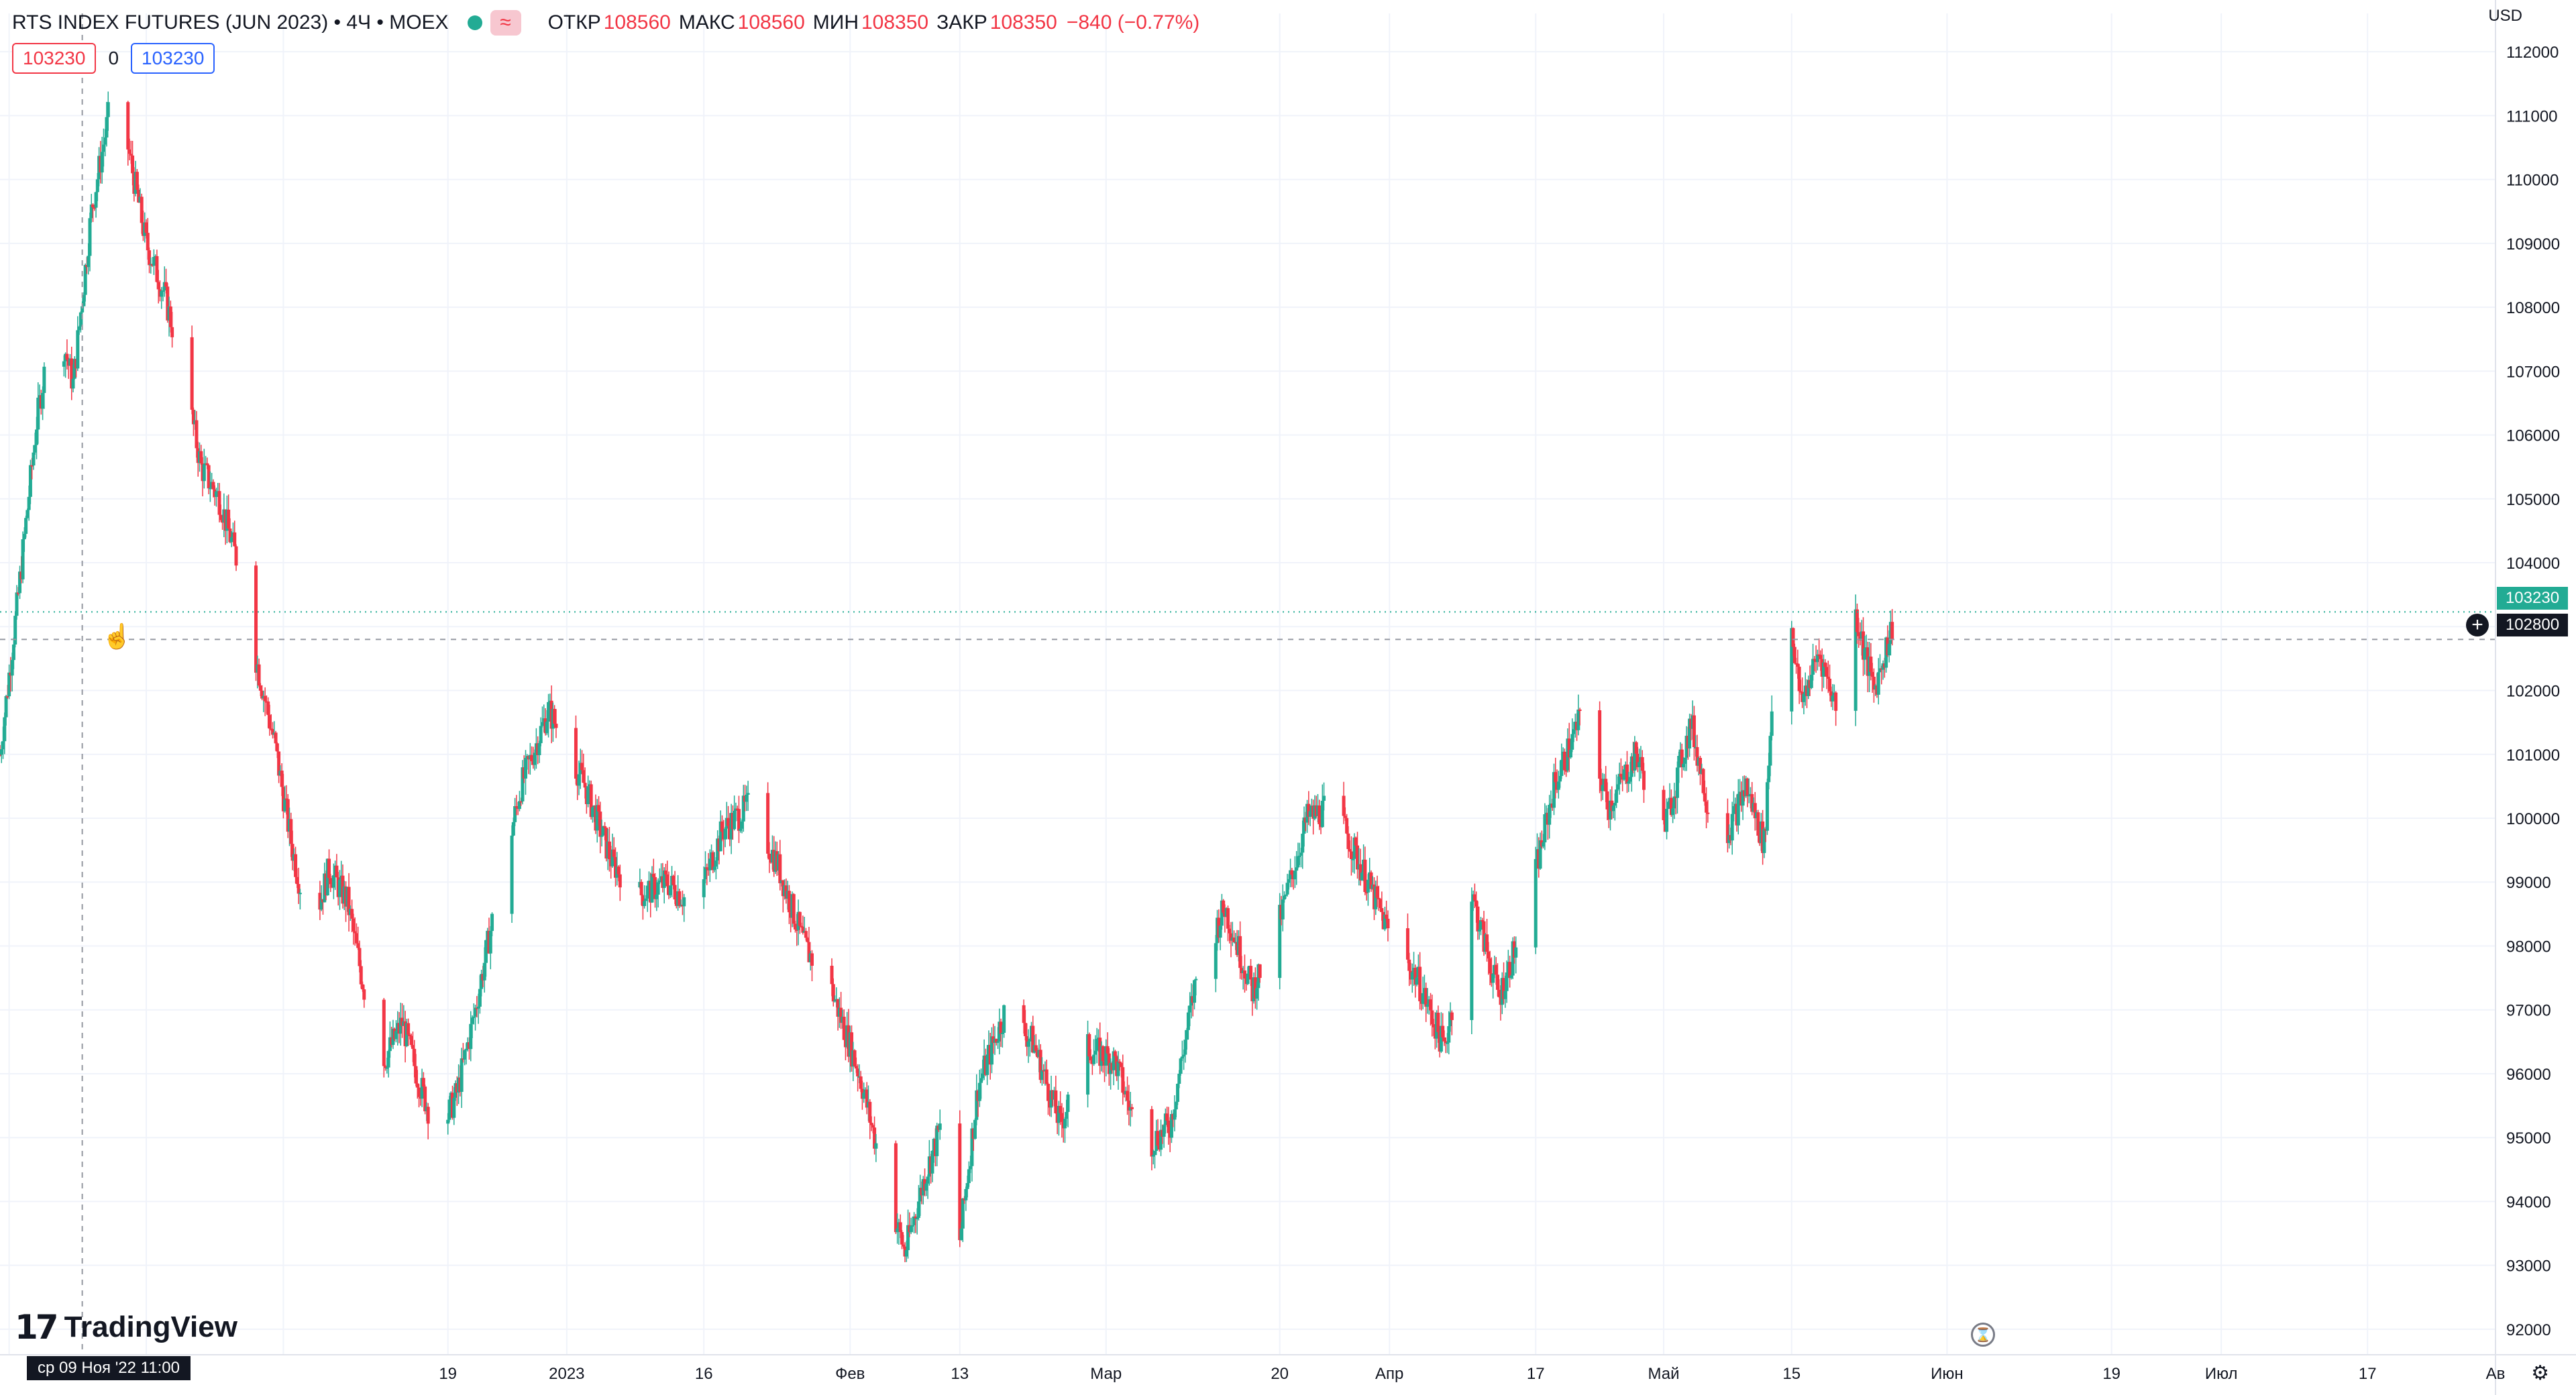  Describe the element at coordinates (230, 22) in the screenshot. I see `symbol-title: RTS INDEX FUTURES (JUN 2023) • 4Ч • MOEX` at that location.